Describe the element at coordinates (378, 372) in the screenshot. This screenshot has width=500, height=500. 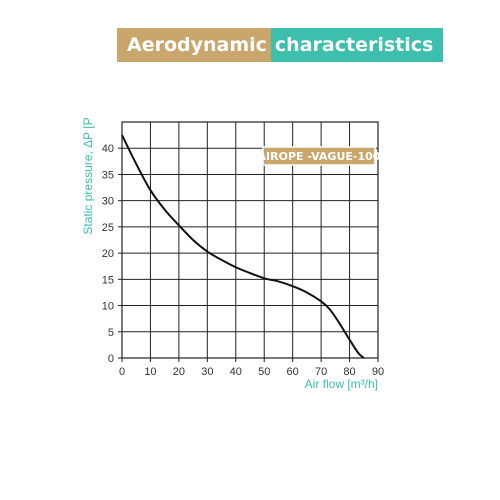
I see `x-tick-label: 90` at that location.